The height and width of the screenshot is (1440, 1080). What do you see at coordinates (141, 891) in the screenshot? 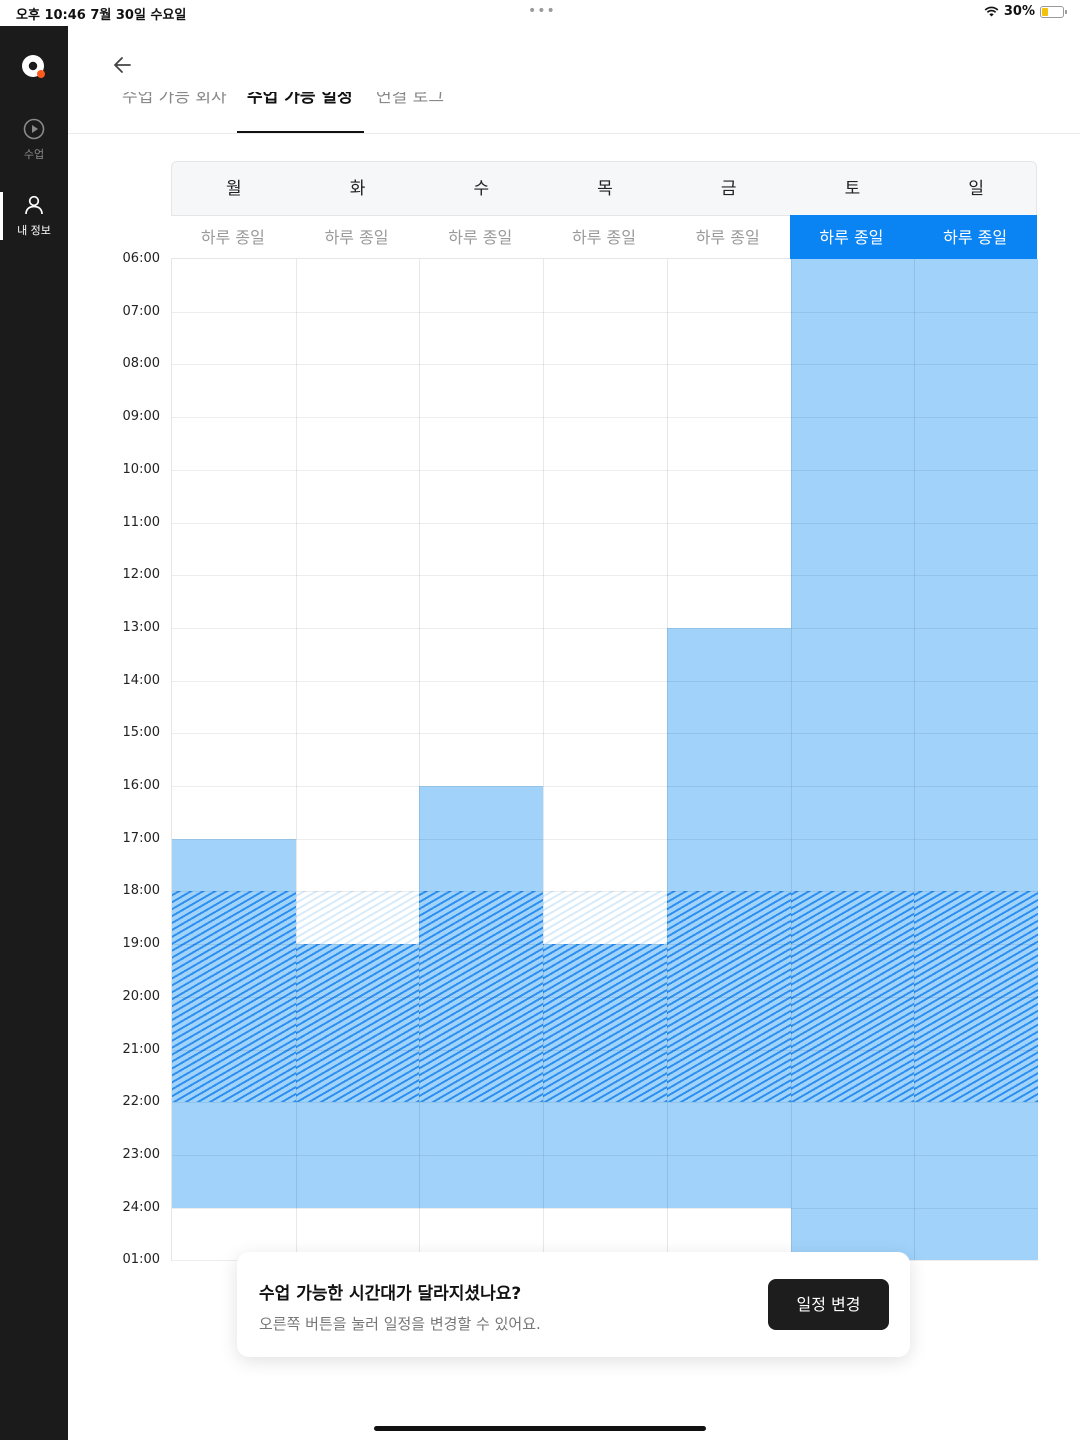
I see `time-label: 18:00` at bounding box center [141, 891].